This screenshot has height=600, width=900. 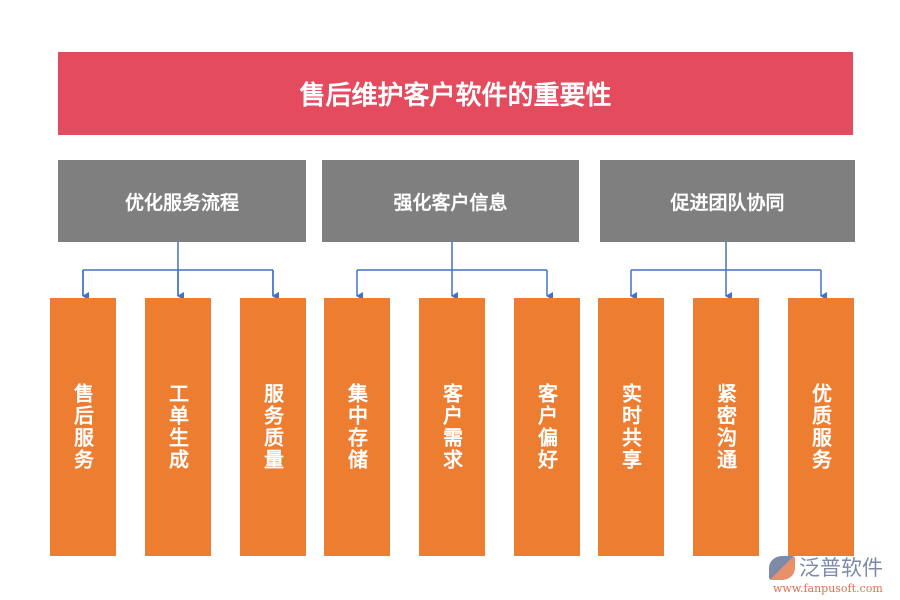 I want to click on leaf-box: 紧密沟通, so click(x=726, y=427).